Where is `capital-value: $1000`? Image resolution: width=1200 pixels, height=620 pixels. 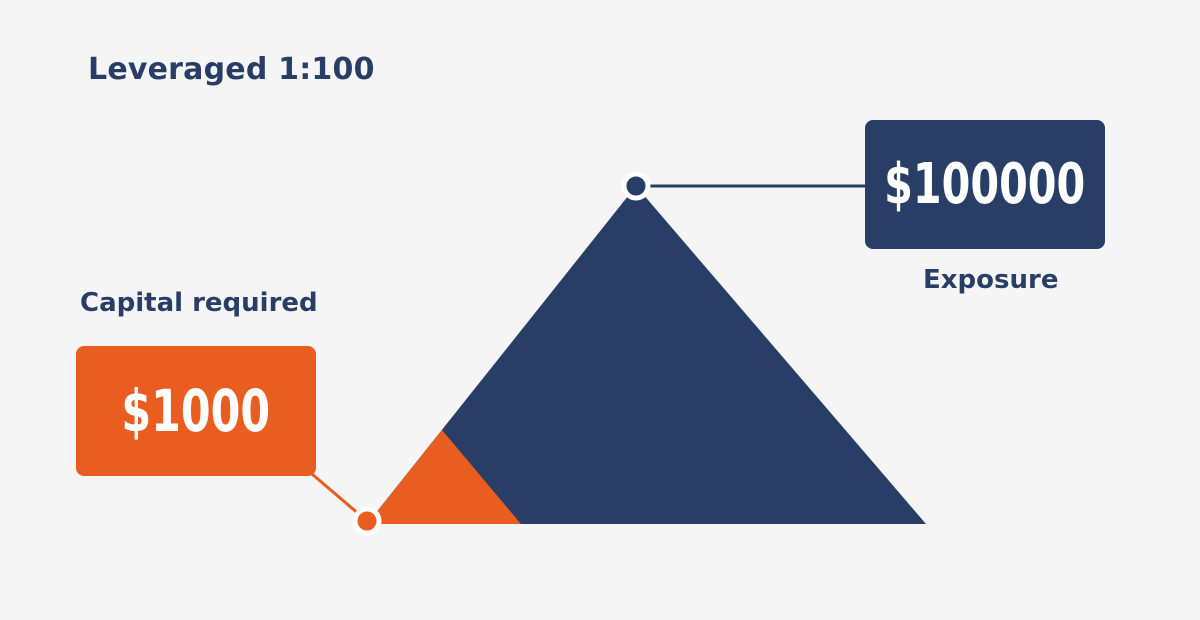 capital-value: $1000 is located at coordinates (196, 411).